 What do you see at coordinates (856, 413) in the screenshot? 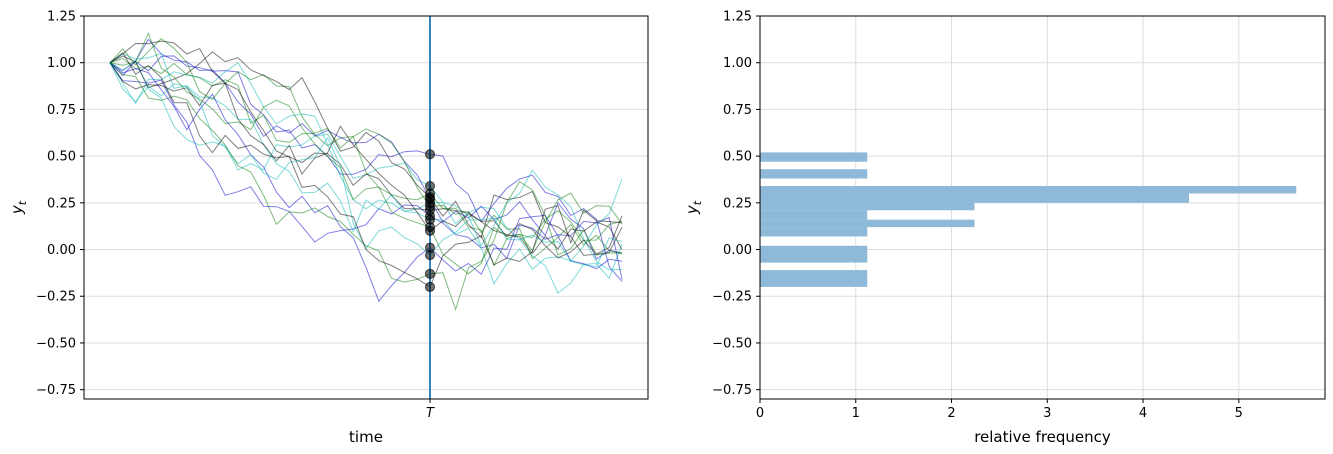
I see `right-x-tick-label: 1` at bounding box center [856, 413].